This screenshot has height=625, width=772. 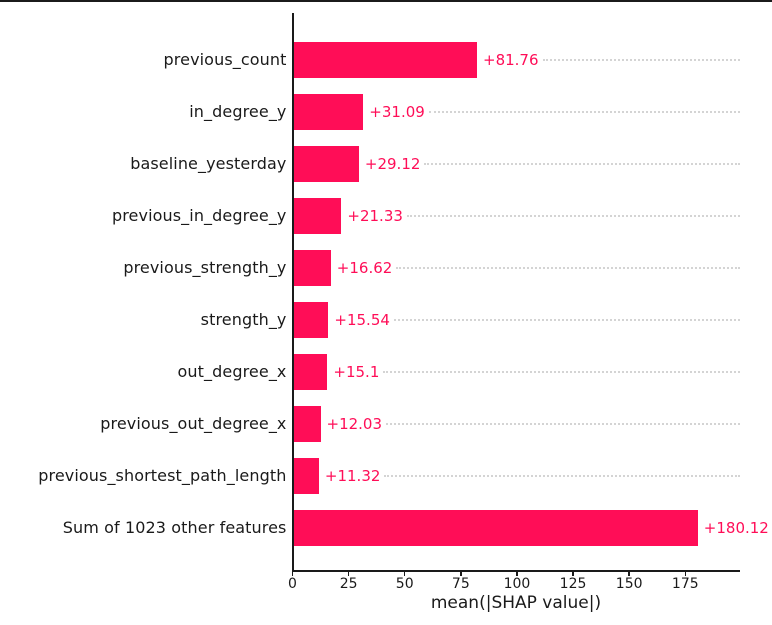 What do you see at coordinates (517, 584) in the screenshot?
I see `x-tick-label: 100` at bounding box center [517, 584].